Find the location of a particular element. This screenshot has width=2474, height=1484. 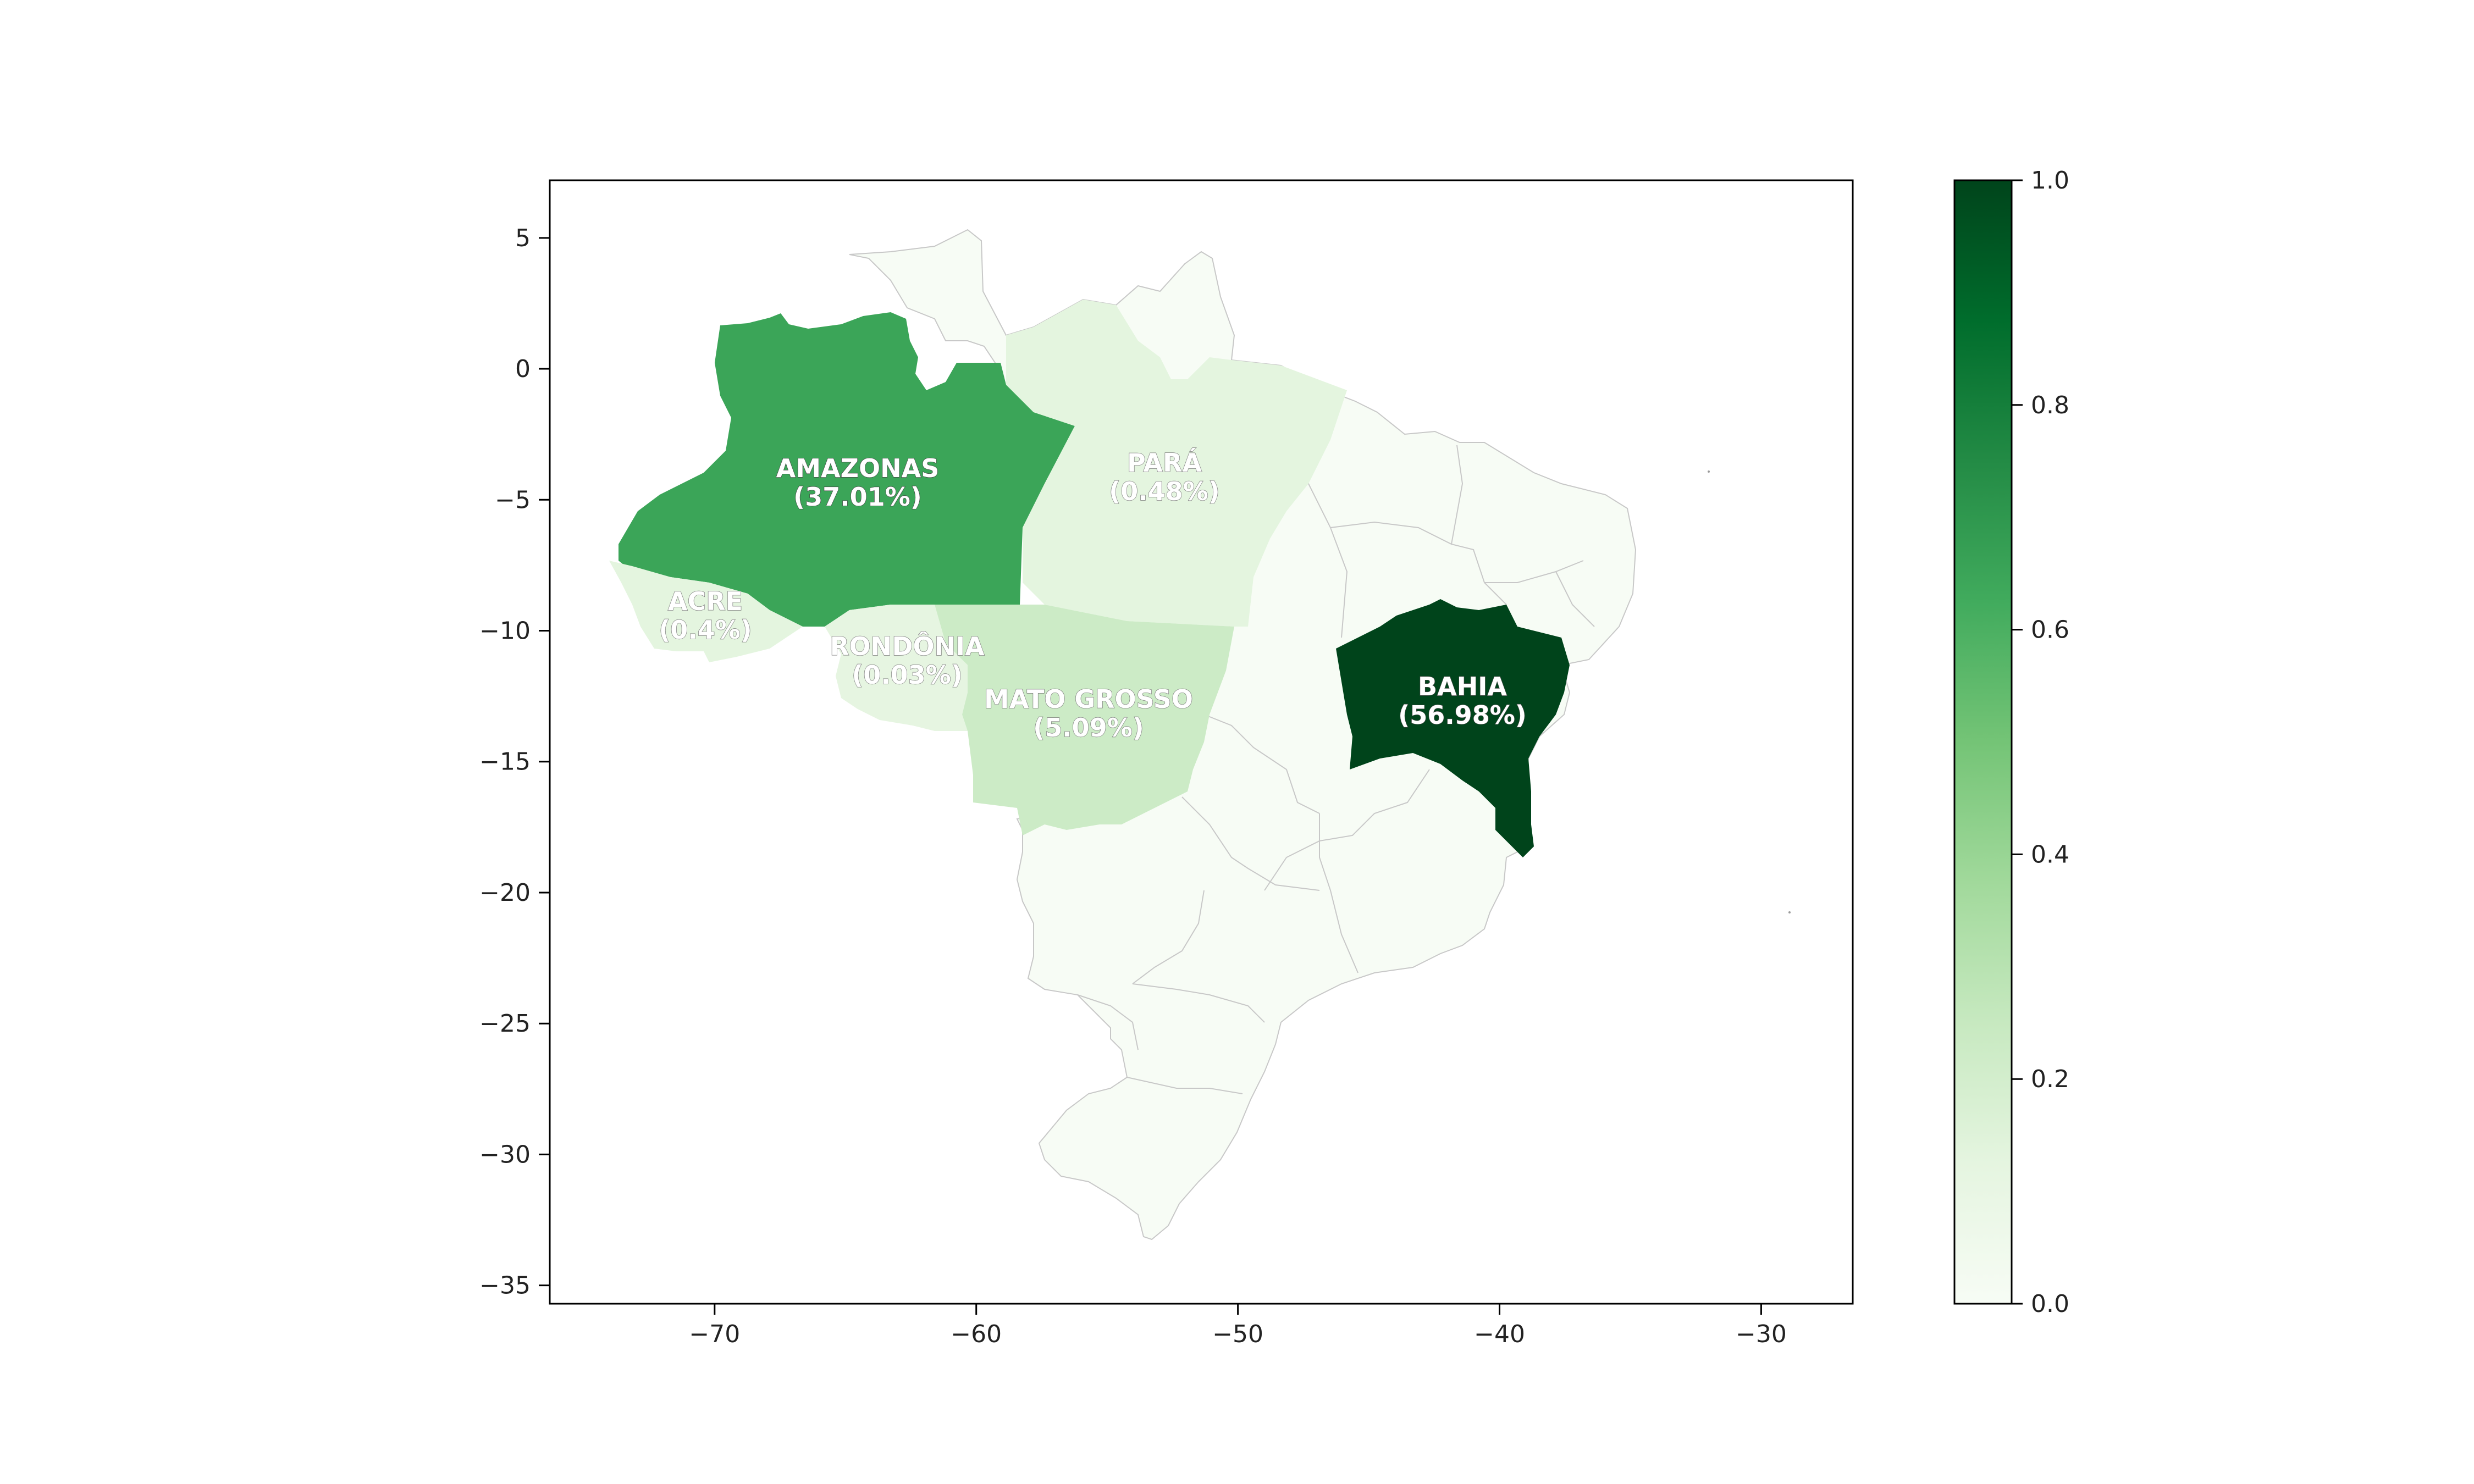

colorbar-tick-label: 0.4 is located at coordinates (2050, 854).